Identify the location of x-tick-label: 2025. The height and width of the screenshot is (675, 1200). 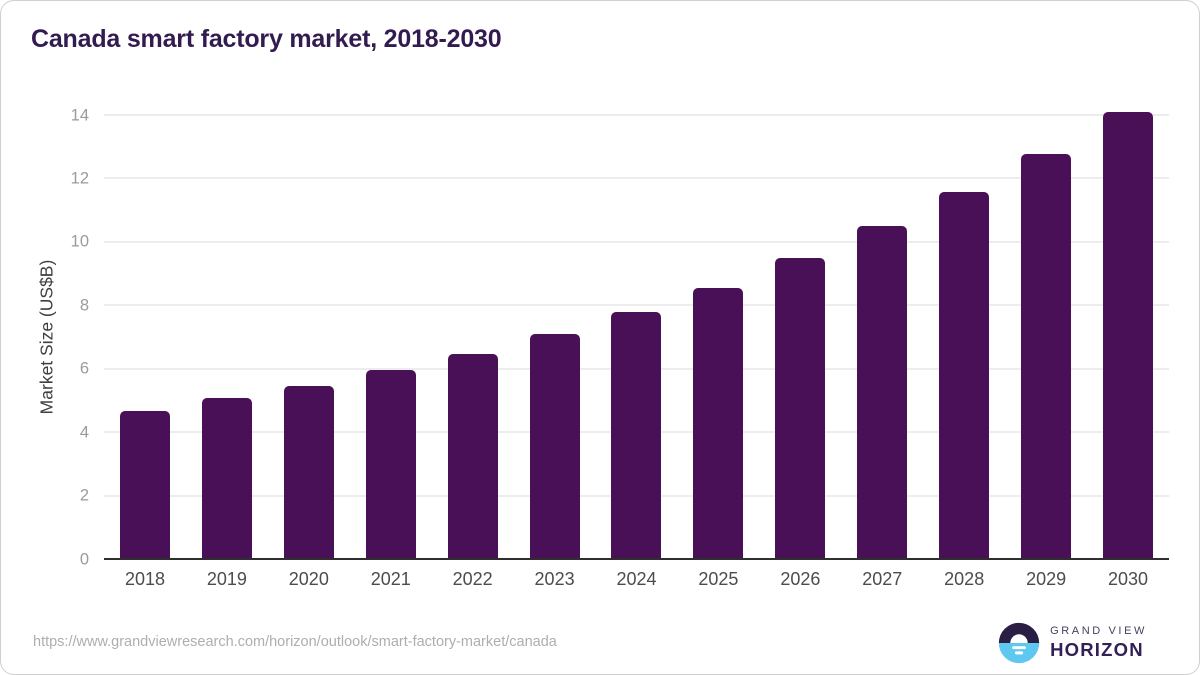
(718, 579).